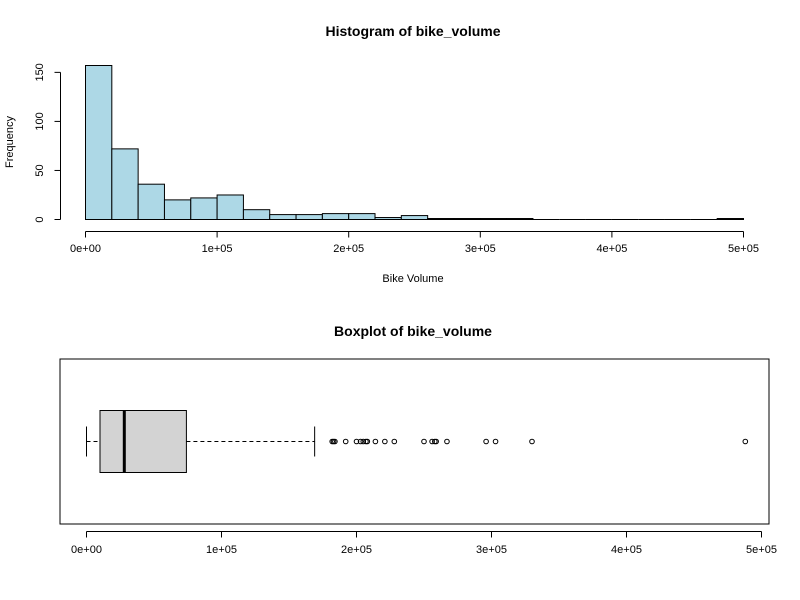  I want to click on boxplot-x-tick-label: 0e+00, so click(86, 550).